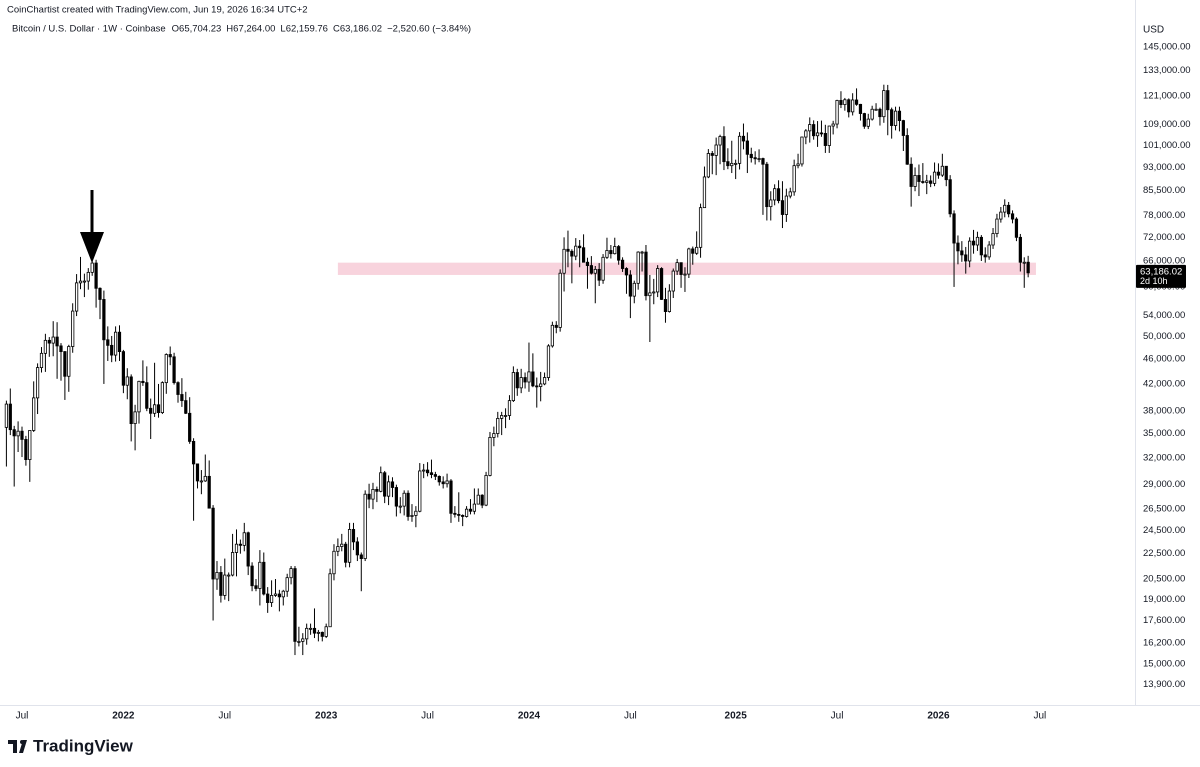 This screenshot has height=767, width=1200. Describe the element at coordinates (1164, 579) in the screenshot. I see `y-tick-label: 20,500.00` at that location.